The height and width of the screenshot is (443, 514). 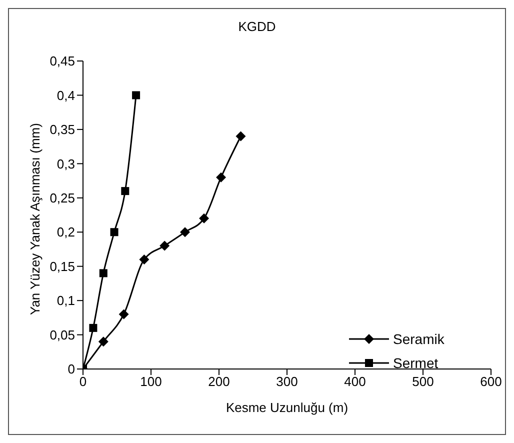 I want to click on y-axis-title: Yan Yüzey Yanak Aşınması (mm), so click(x=35, y=219).